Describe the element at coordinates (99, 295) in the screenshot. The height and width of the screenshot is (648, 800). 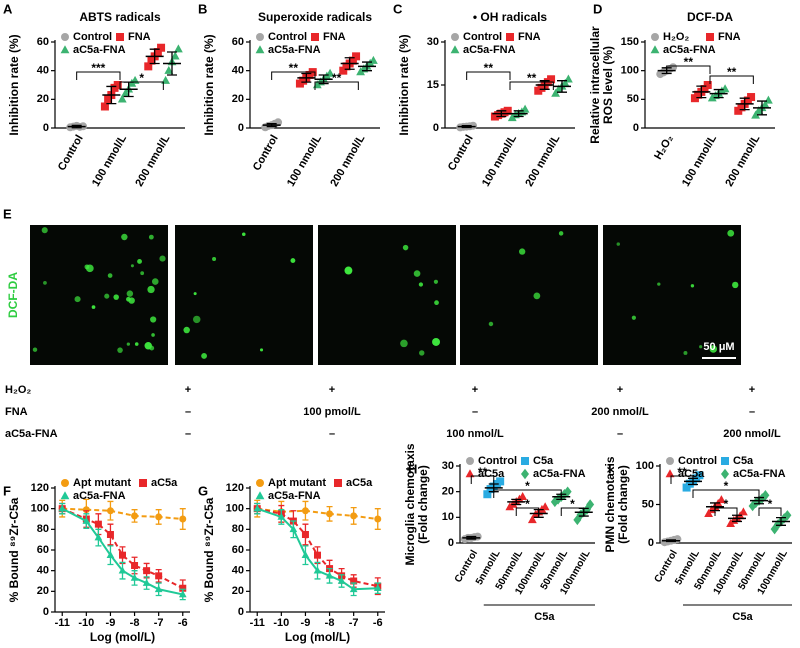
I see `micrograph` at that location.